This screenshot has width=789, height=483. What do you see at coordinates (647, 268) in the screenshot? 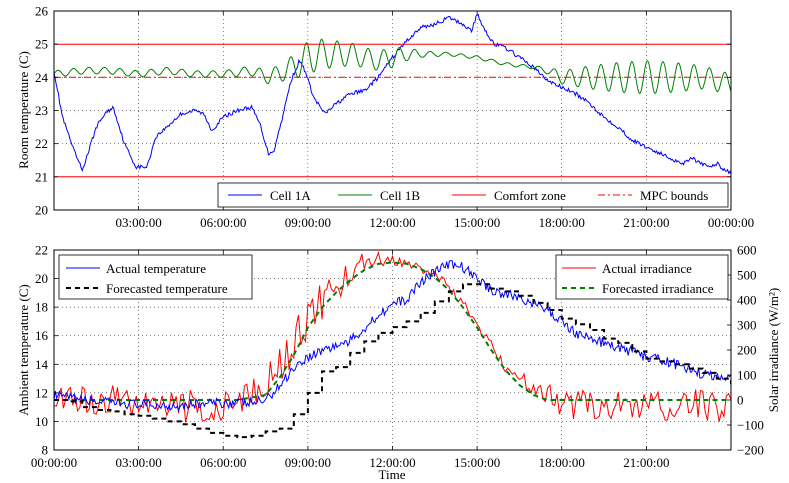
I see `legend-label-actual-irradiance: Actual irradiance` at bounding box center [647, 268].